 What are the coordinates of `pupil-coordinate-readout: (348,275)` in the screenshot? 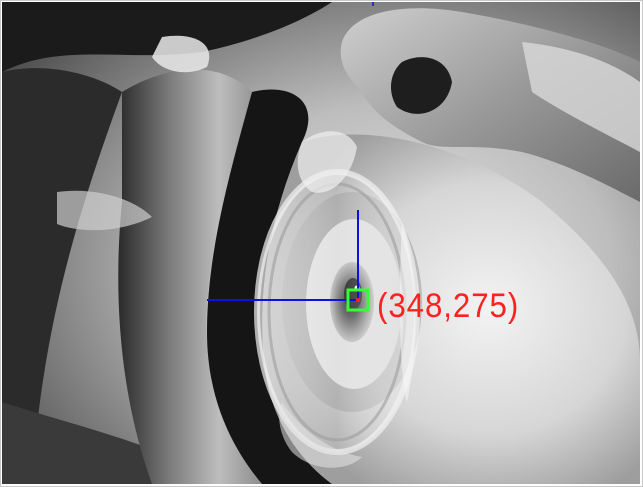 It's located at (448, 306).